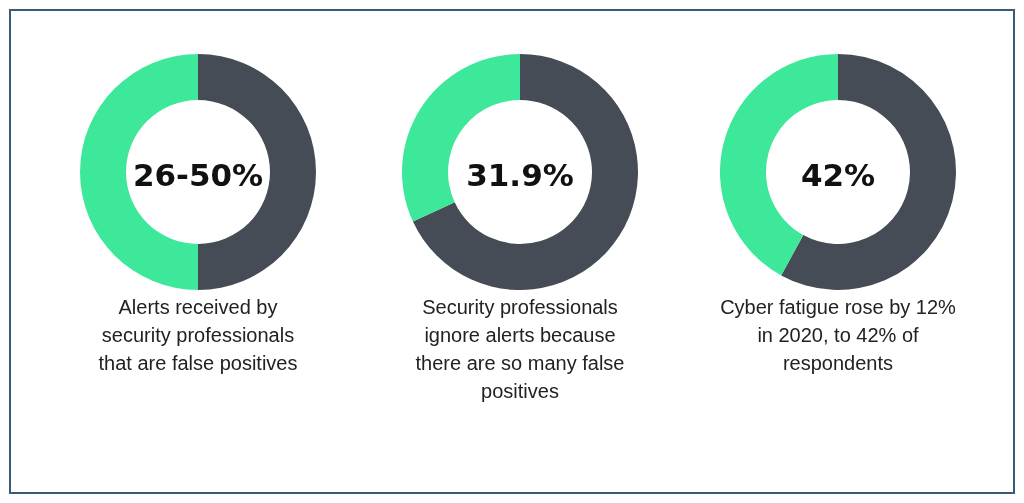  What do you see at coordinates (520, 175) in the screenshot?
I see `text: 31.9%` at bounding box center [520, 175].